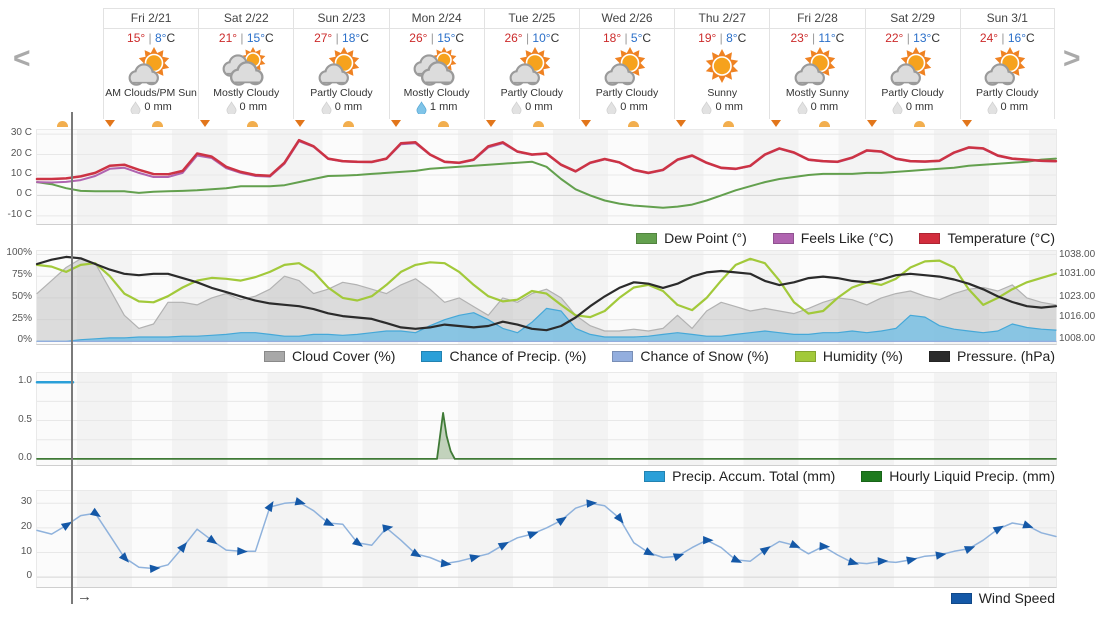 The height and width of the screenshot is (617, 1100). Describe the element at coordinates (1077, 316) in the screenshot. I see `y-axis-tick-right: 1016.00` at that location.